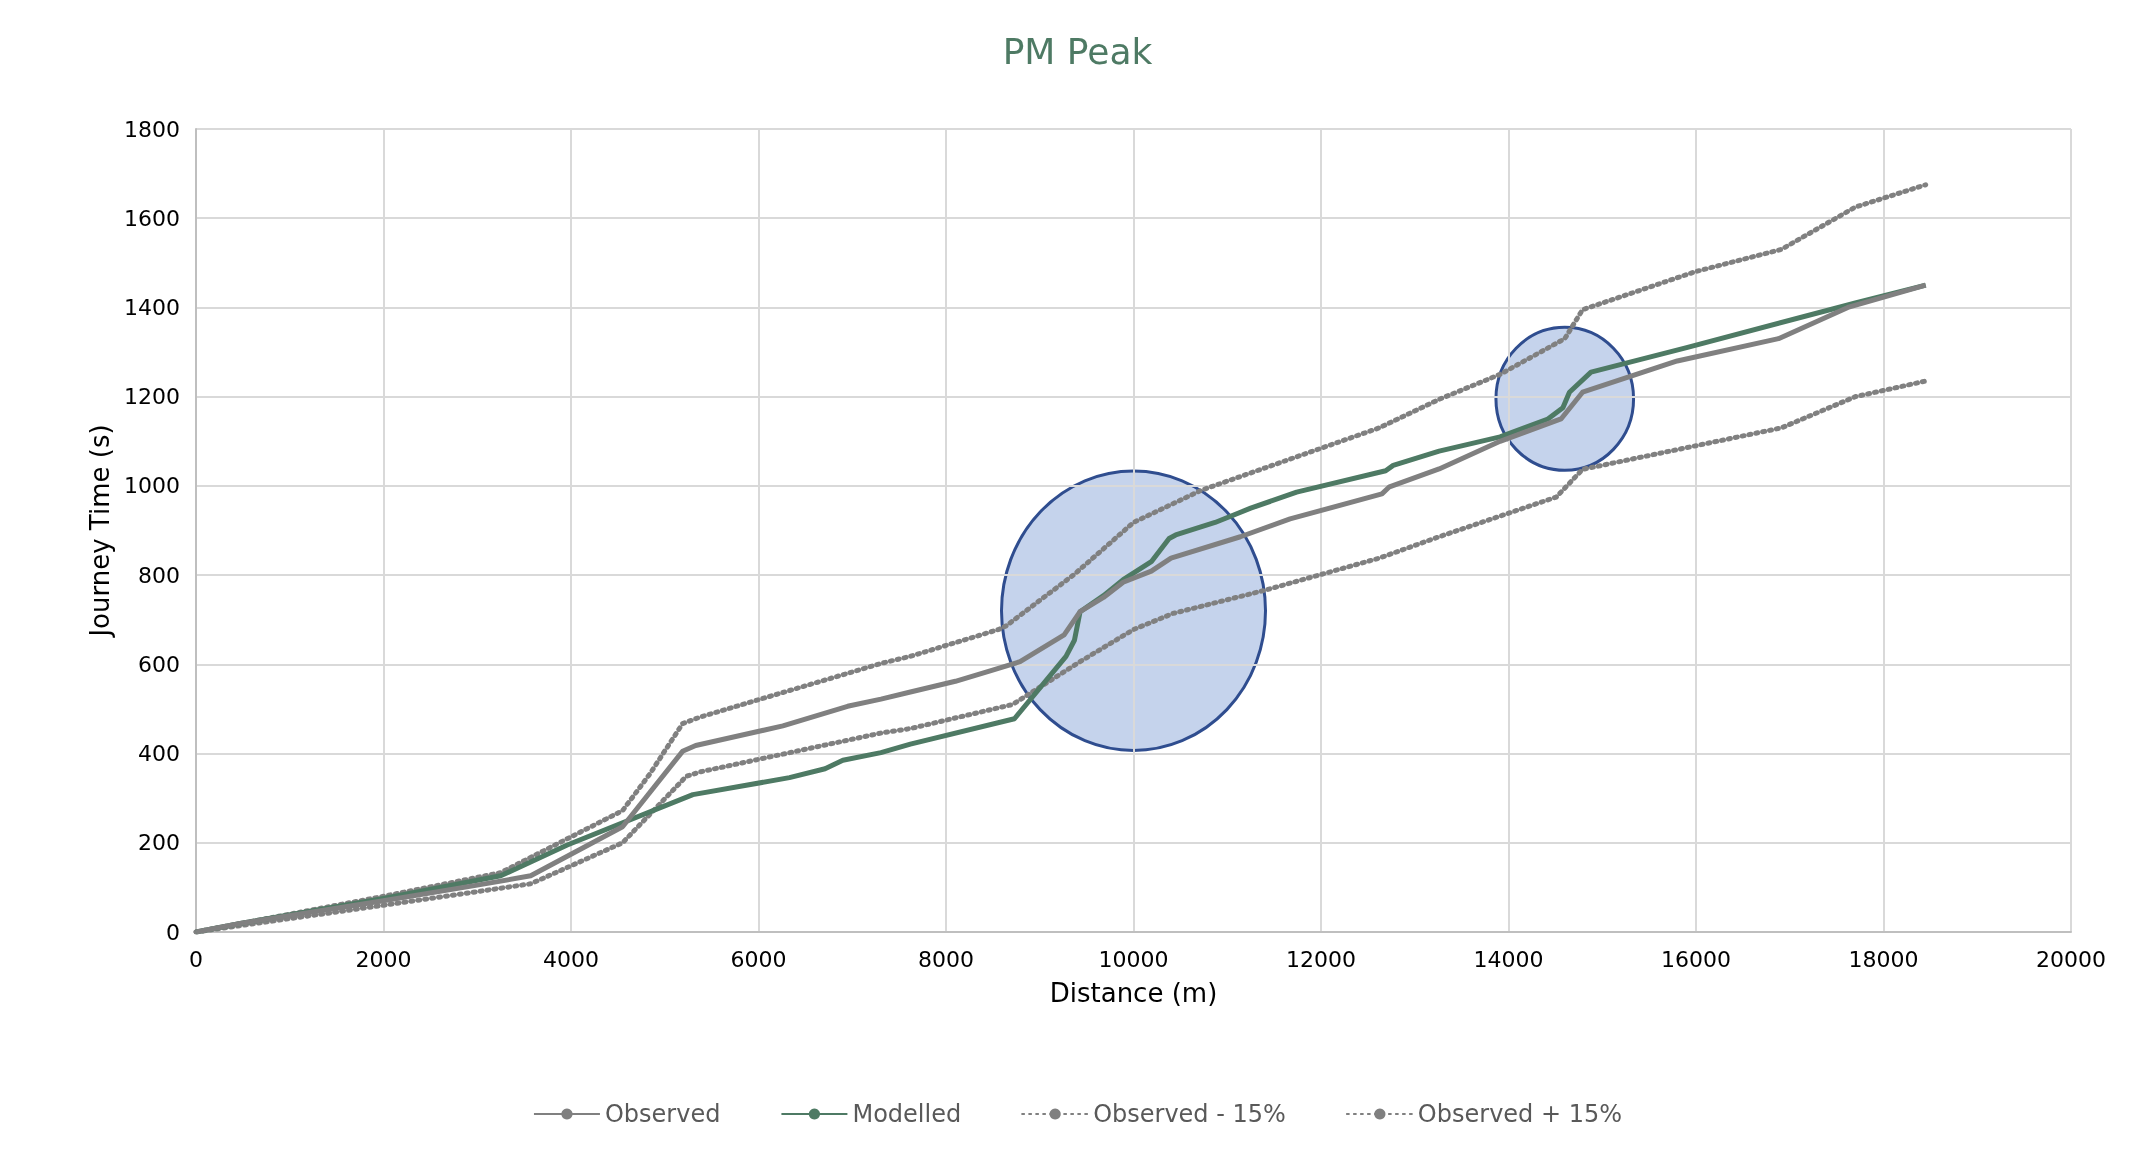  Describe the element at coordinates (173, 932) in the screenshot. I see `y-tick-label: 0` at that location.